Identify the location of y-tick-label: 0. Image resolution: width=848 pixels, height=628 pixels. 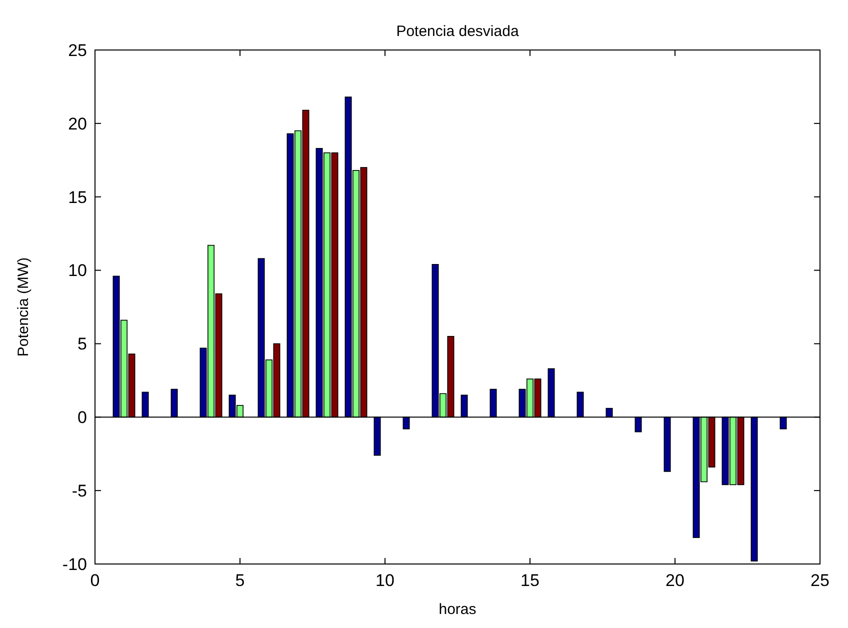
(82, 418).